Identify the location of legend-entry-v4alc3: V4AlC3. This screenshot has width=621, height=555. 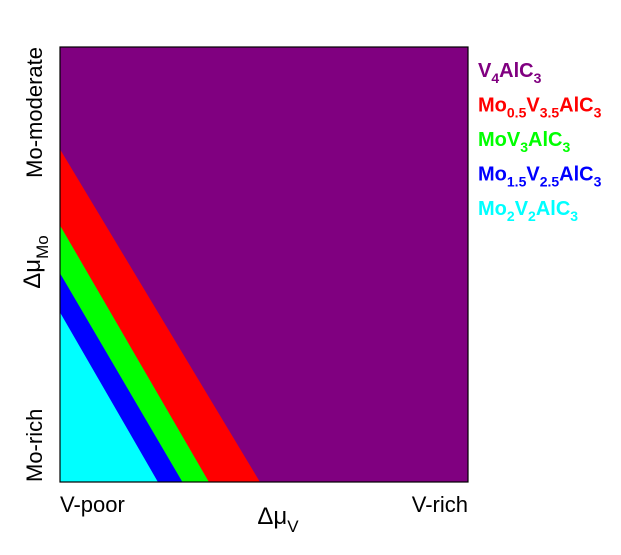
(510, 73).